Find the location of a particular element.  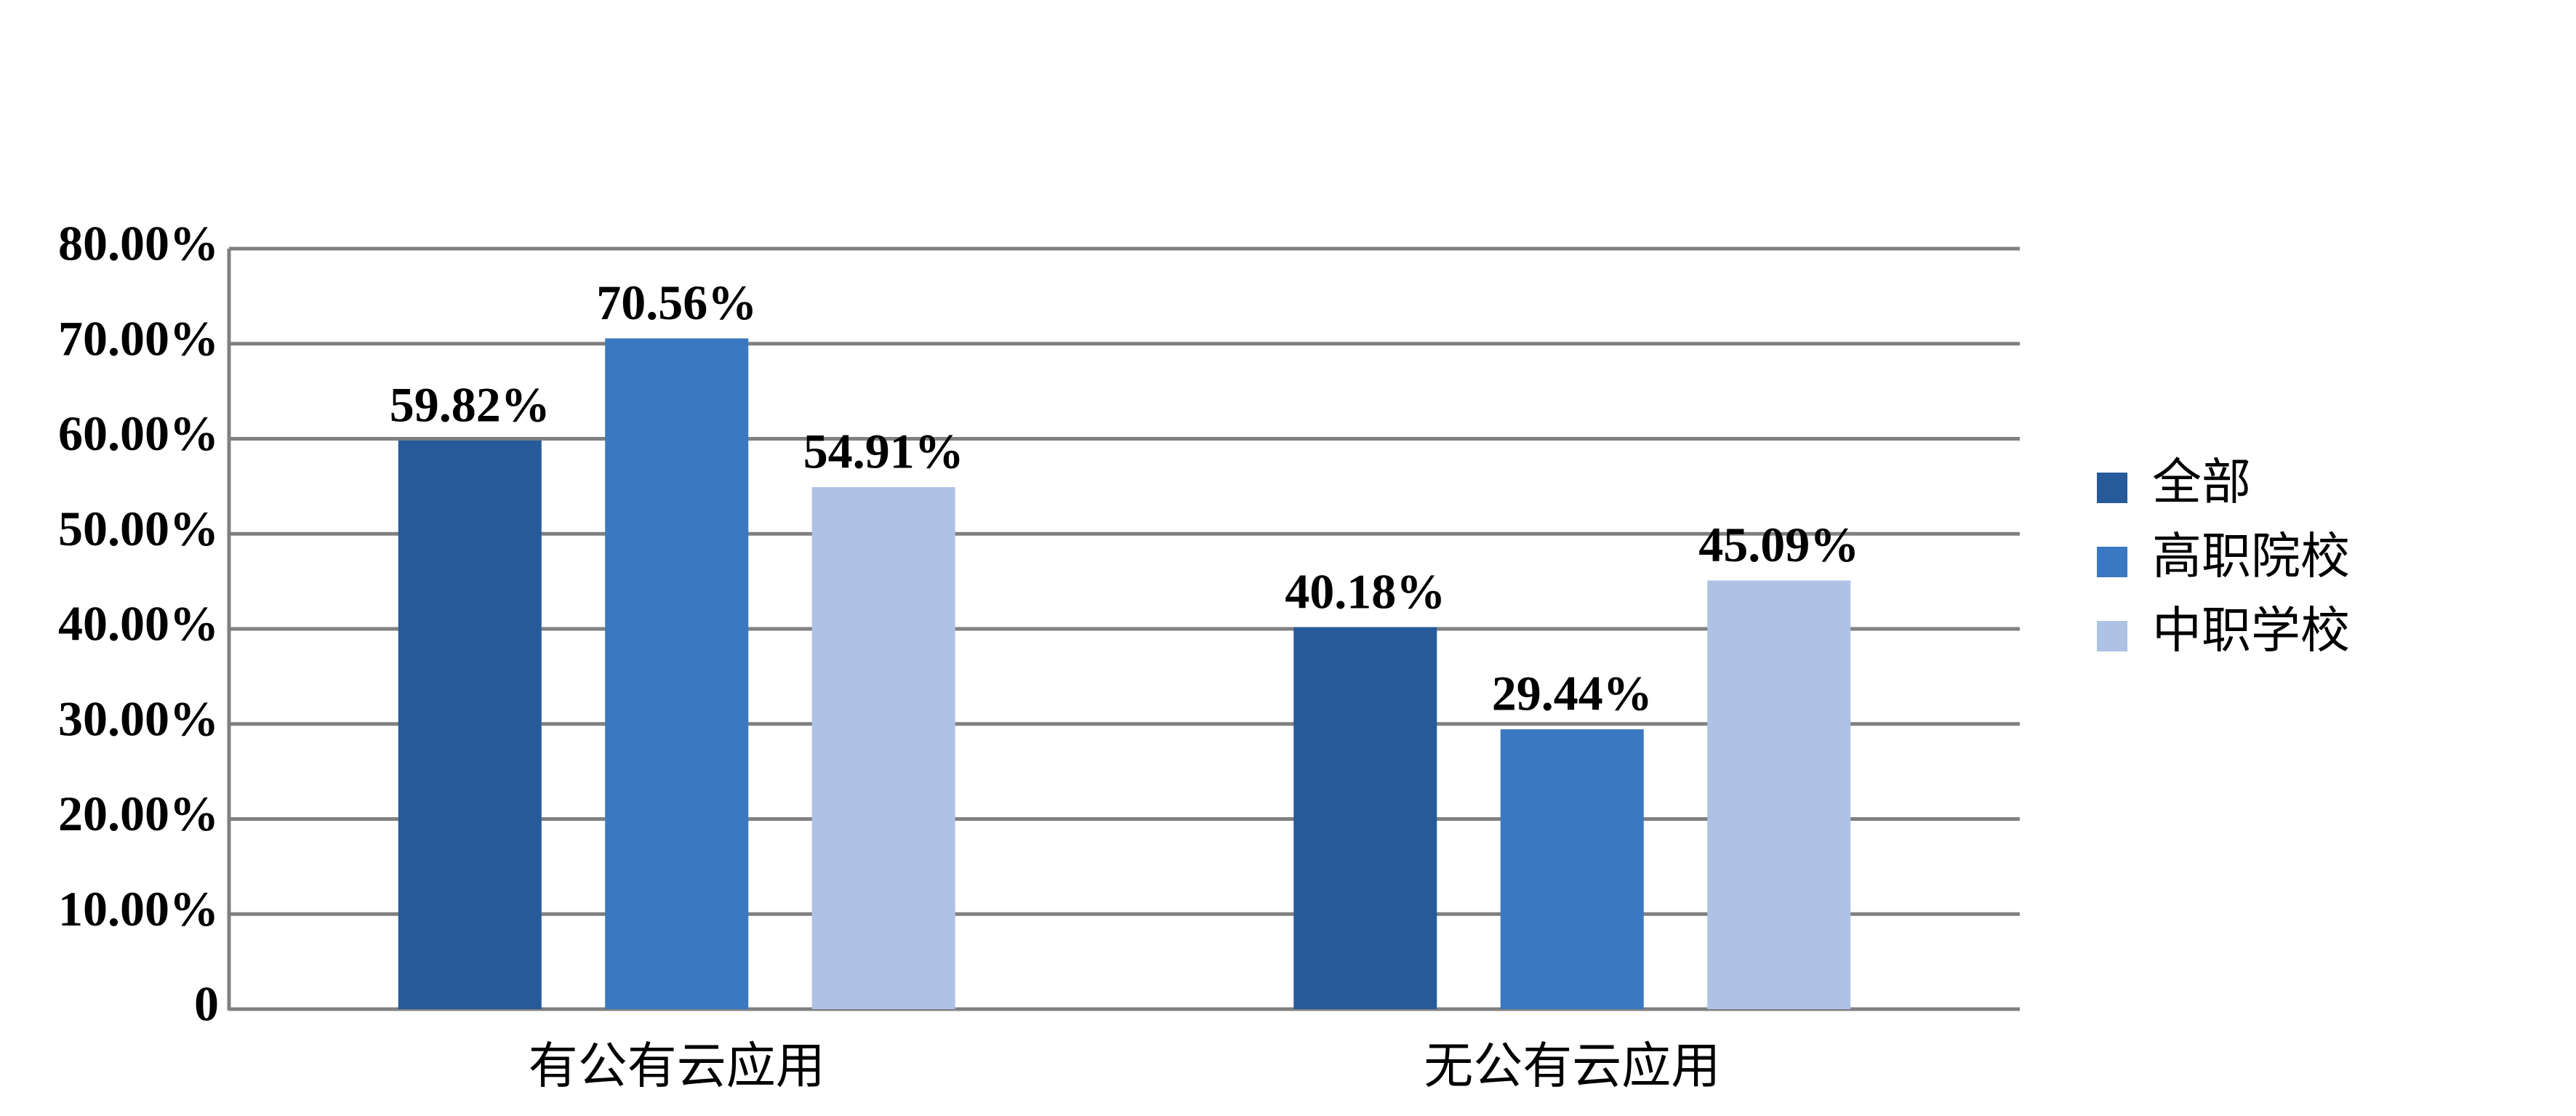

x-tick-label: 无公有云应用 is located at coordinates (1572, 1066).